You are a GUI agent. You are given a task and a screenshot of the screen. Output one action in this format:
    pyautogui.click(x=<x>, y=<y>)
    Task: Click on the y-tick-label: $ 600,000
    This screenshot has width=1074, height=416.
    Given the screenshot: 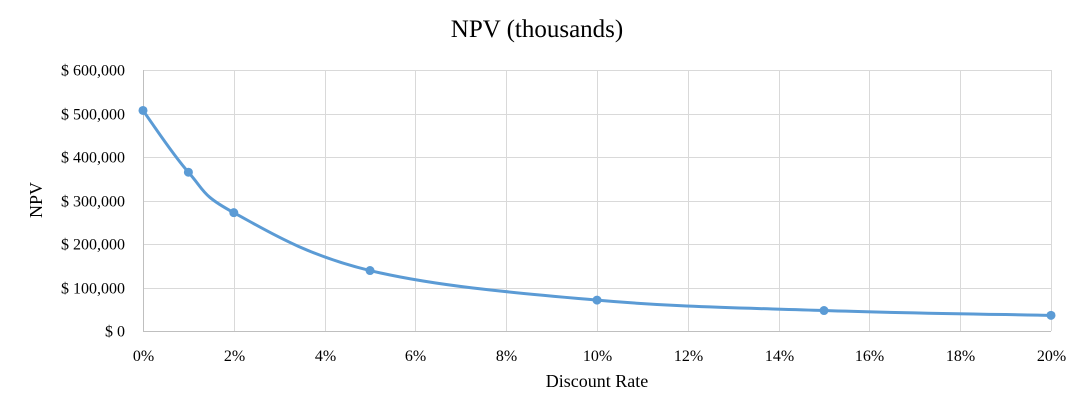 What is the action you would take?
    pyautogui.click(x=93, y=71)
    